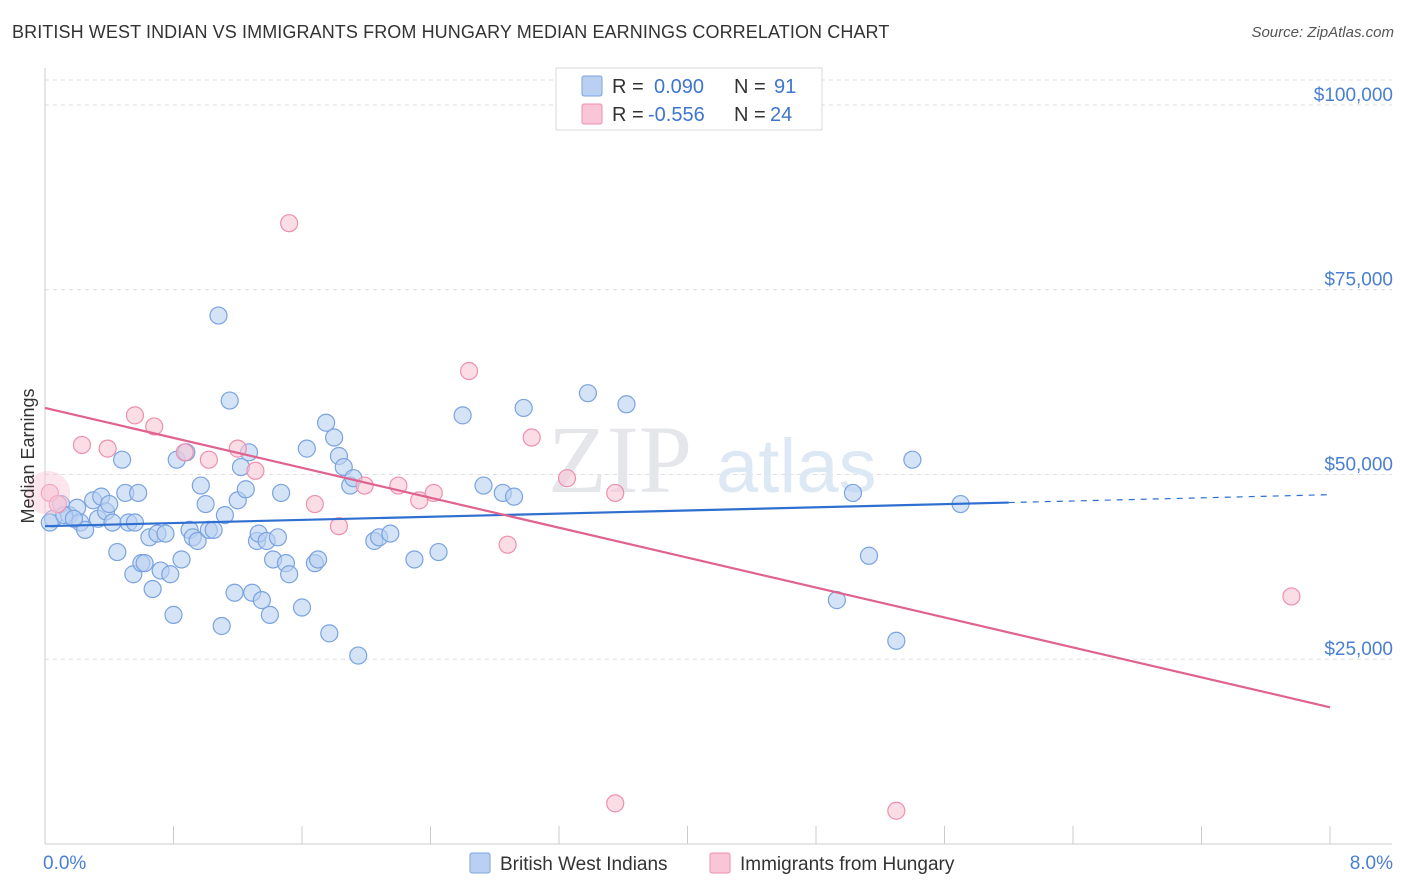 The height and width of the screenshot is (892, 1406). Describe the element at coordinates (750, 87) in the screenshot. I see `legend-n-label-1: N =` at that location.